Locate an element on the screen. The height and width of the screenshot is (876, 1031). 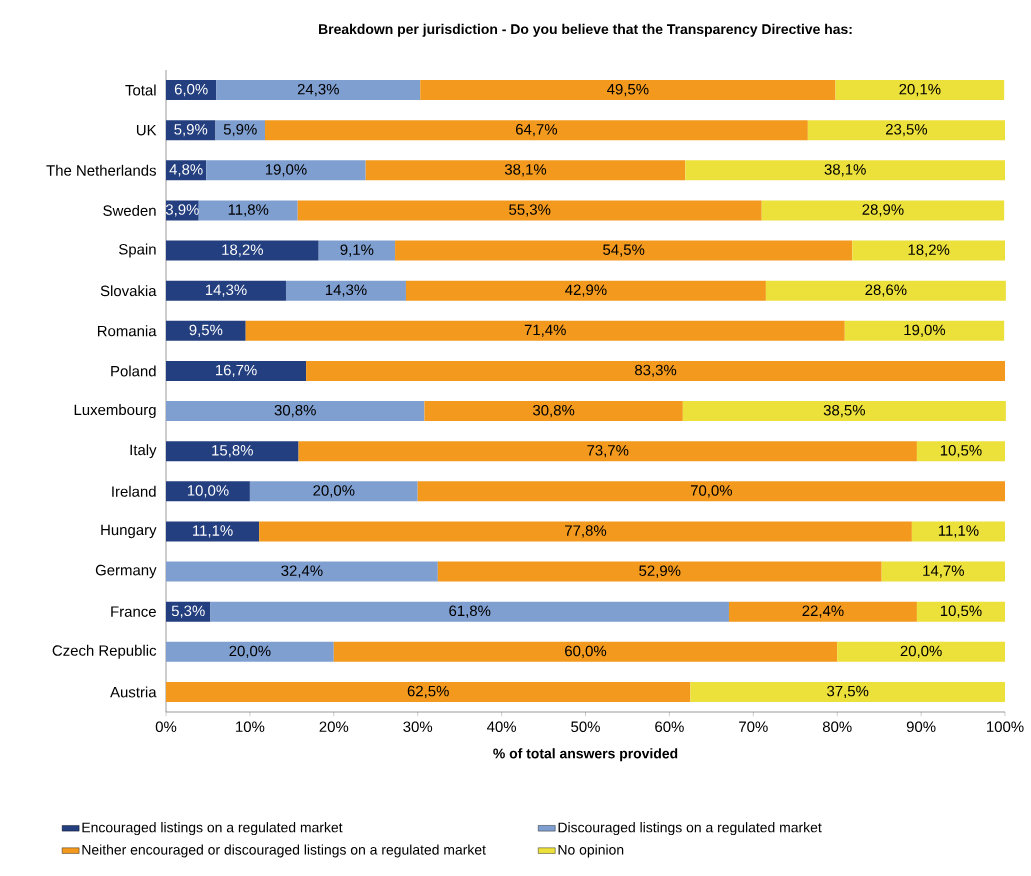
chart-title: Breakdown per jurisdiction - Do you believe that the Transparency Directive has: is located at coordinates (585, 30).